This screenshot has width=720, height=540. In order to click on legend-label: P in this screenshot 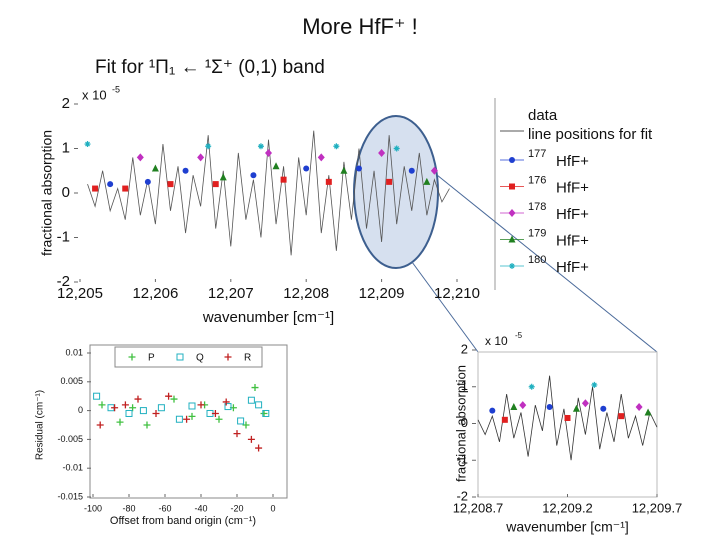, I will do `click(151, 358)`.